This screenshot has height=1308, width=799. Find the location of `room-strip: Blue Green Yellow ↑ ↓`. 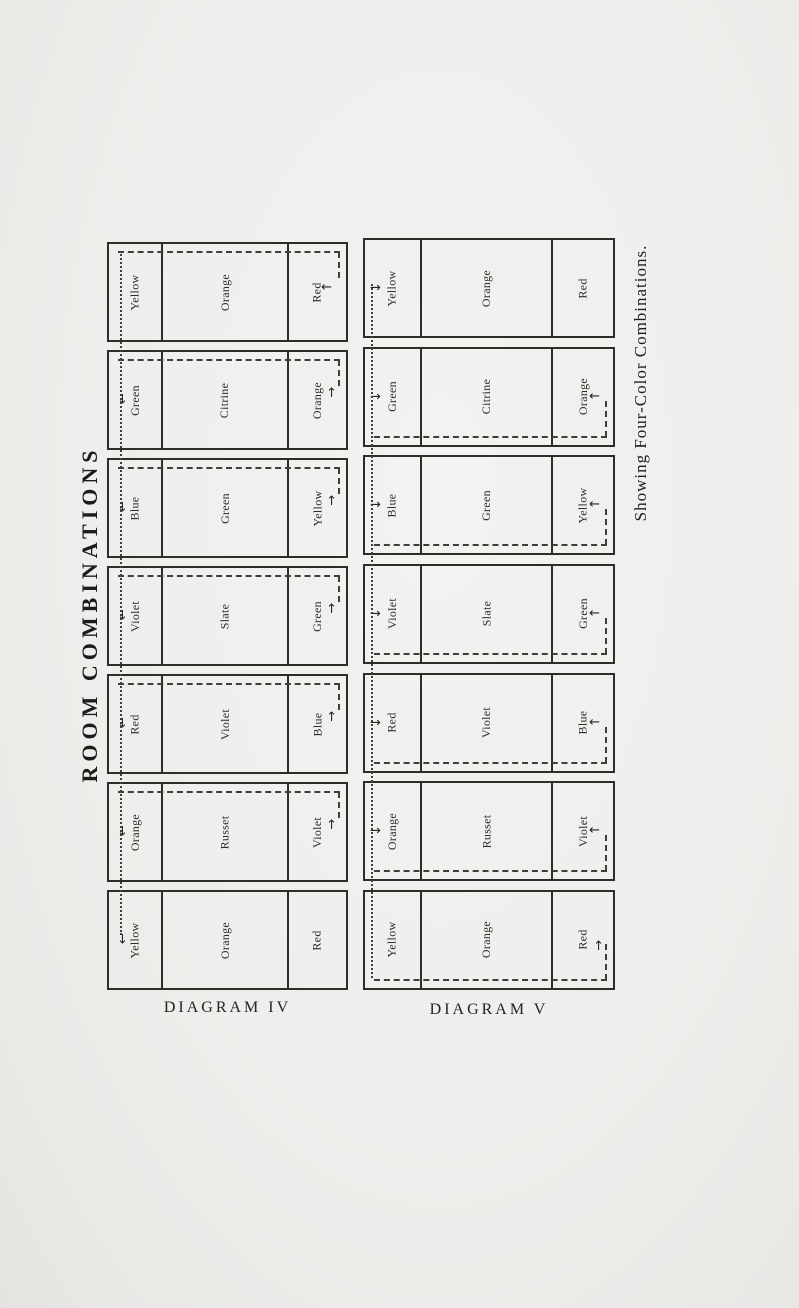

room-strip: Blue Green Yellow ↑ ↓ is located at coordinates (227, 508).